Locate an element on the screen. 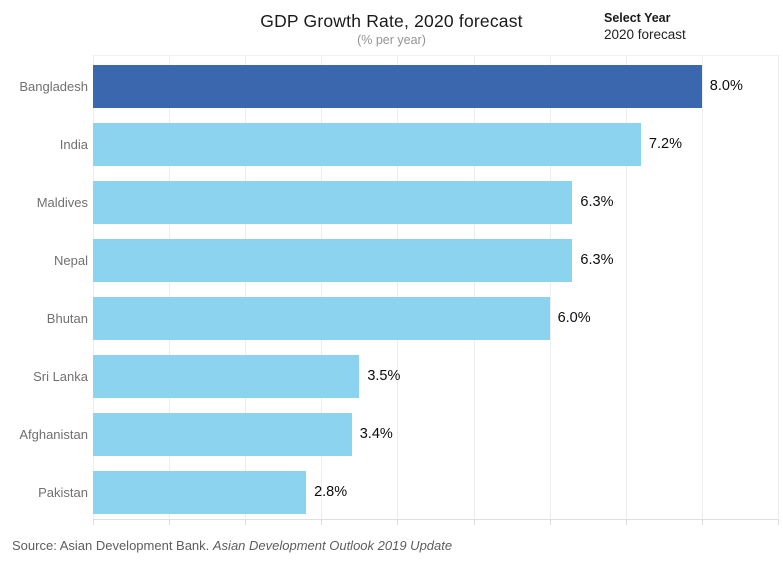 The image size is (783, 572). bar-row-afghanistan: Afghanistan 3.4% is located at coordinates (391, 434).